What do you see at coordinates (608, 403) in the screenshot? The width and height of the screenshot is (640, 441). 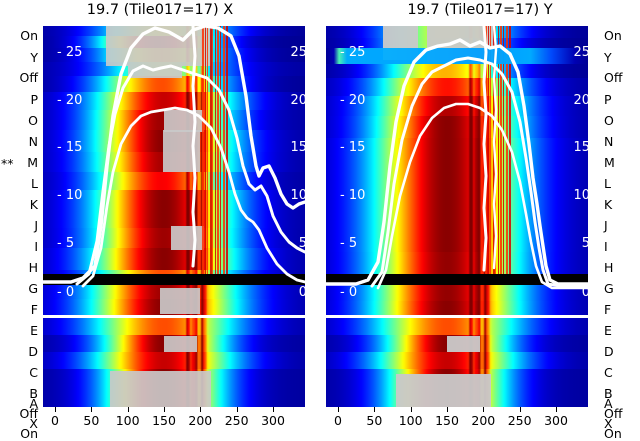 I see `y-category-label-right: A` at bounding box center [608, 403].